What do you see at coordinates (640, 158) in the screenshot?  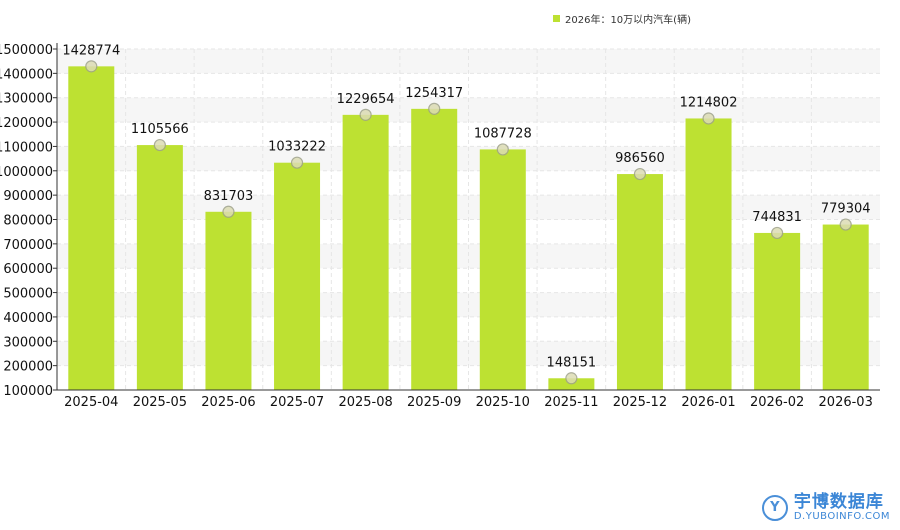 I see `data-label: 986560` at bounding box center [640, 158].